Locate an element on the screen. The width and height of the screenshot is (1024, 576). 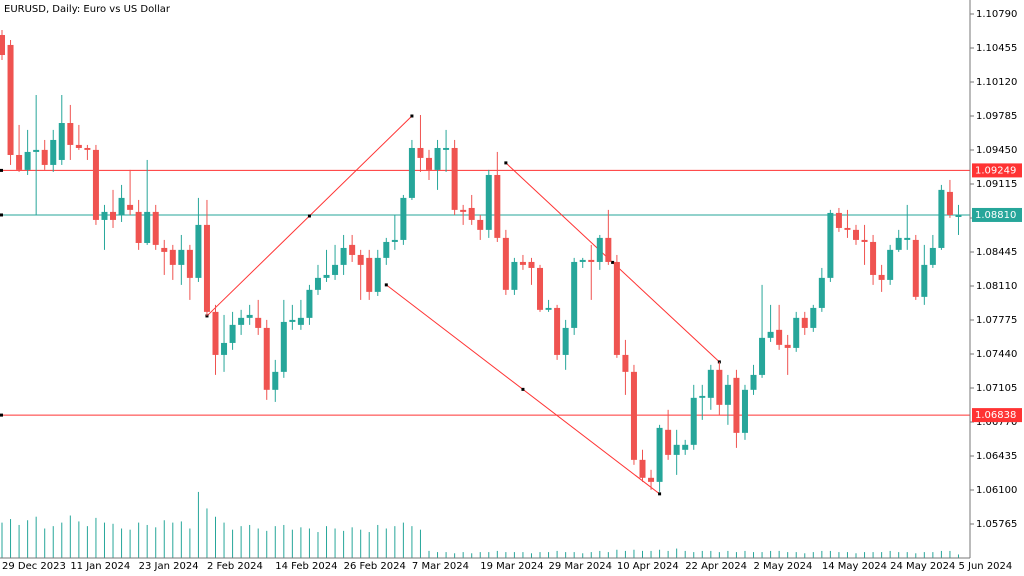
x-tick-label: 24 May 2024 is located at coordinates (922, 566).